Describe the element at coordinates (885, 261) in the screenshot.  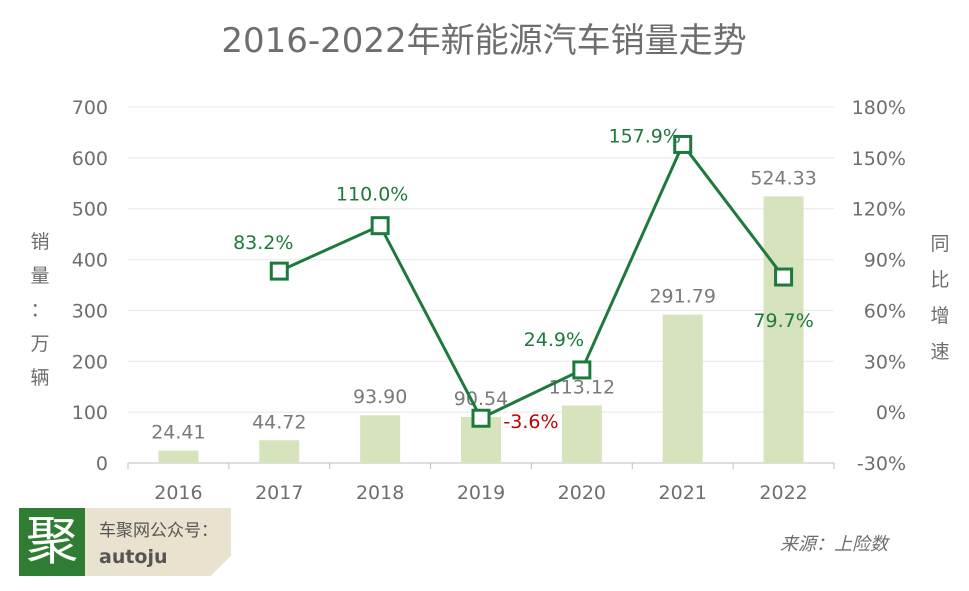
I see `y2-tick-label: 90%` at that location.